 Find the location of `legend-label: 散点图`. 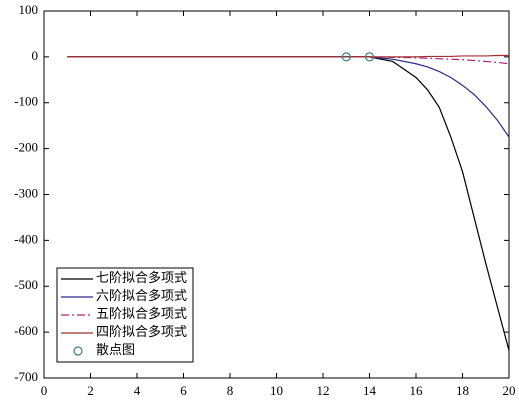

legend-label: 散点图 is located at coordinates (115, 349).